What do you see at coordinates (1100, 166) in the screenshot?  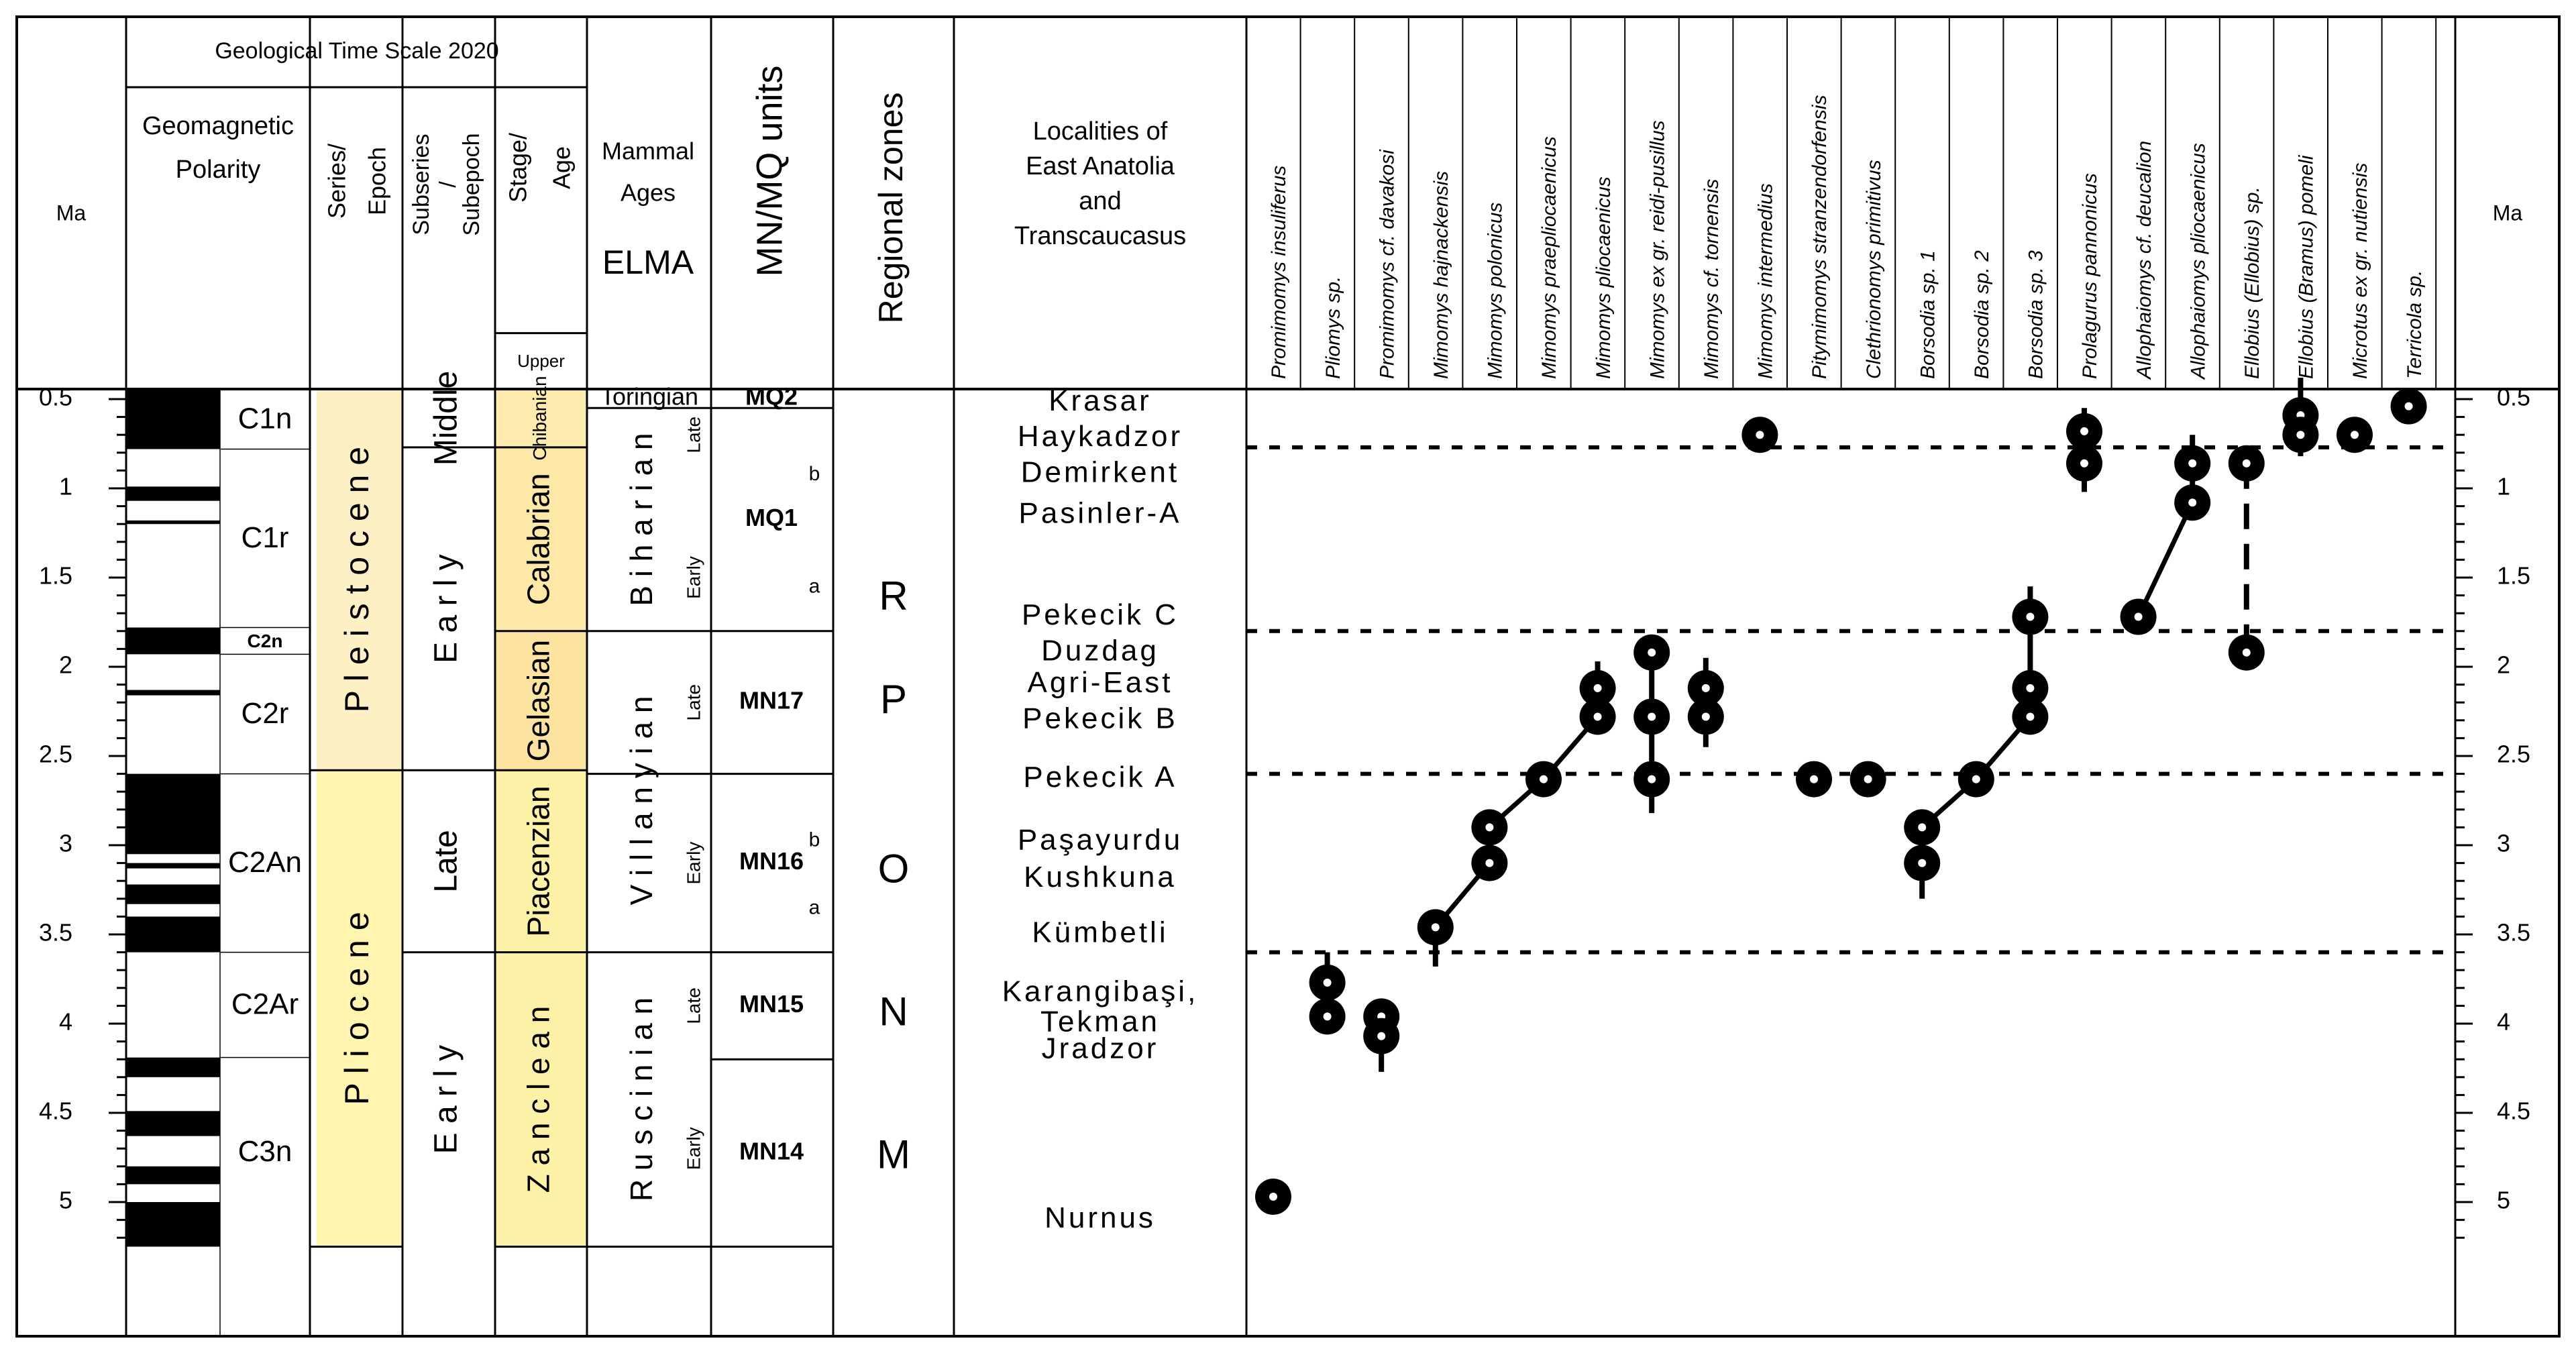 I see `localities-header: East Anatolia` at bounding box center [1100, 166].